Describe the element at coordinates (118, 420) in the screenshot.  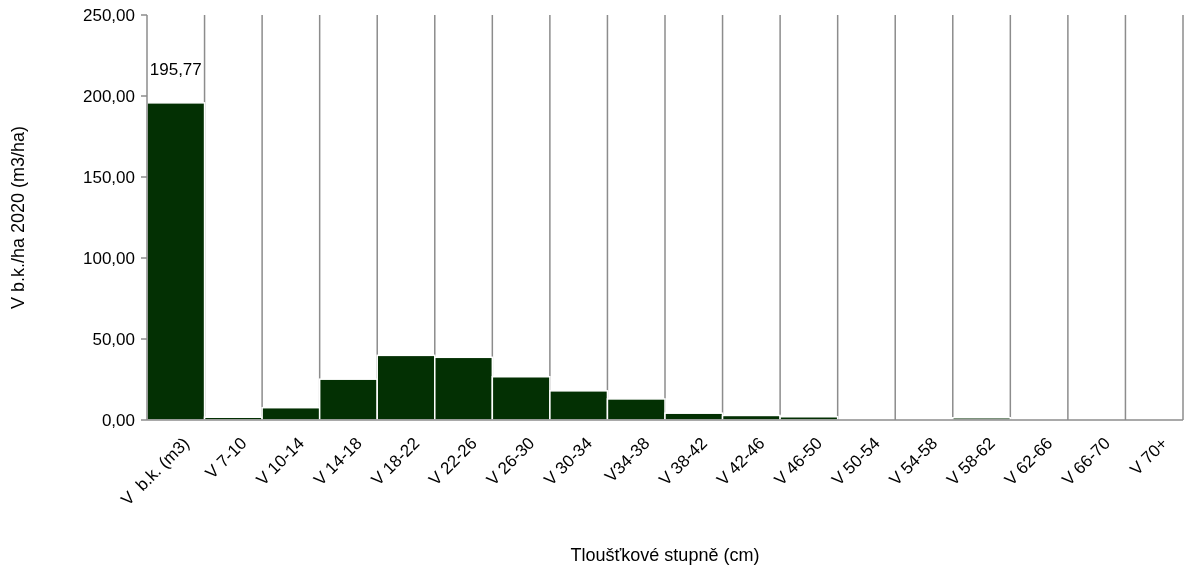
I see `y-tick-label: 0,00` at that location.